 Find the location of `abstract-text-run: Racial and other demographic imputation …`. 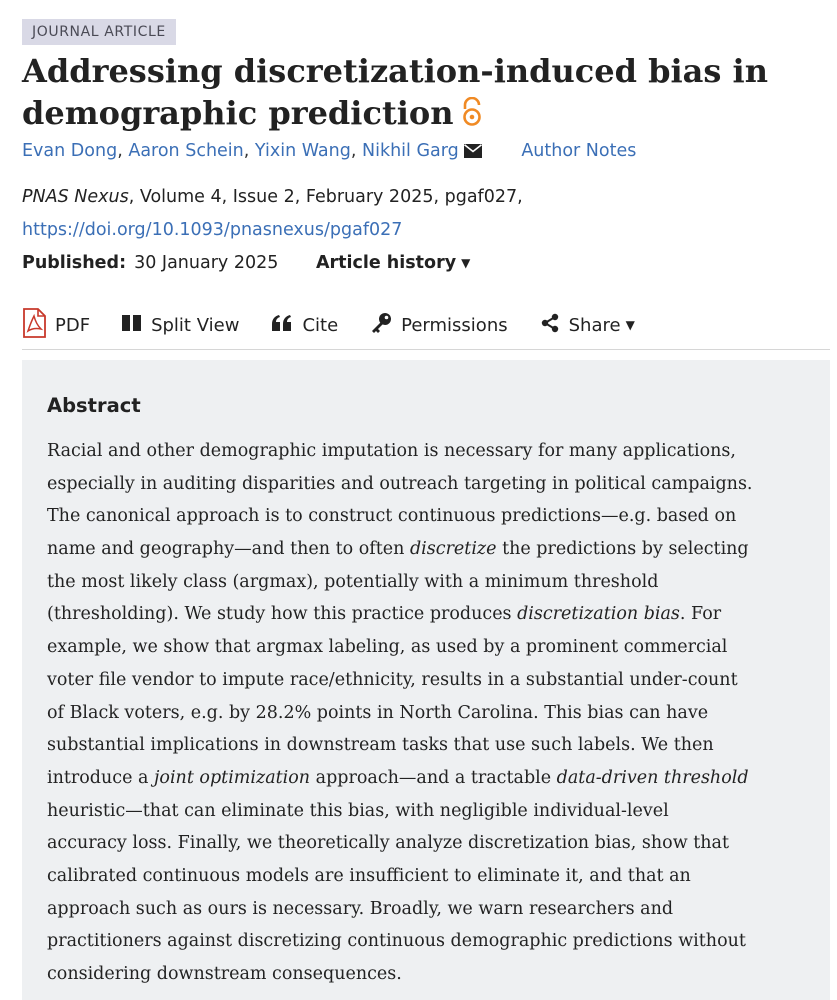

abstract-text-run: Racial and other demographic imputation … is located at coordinates (391, 451).